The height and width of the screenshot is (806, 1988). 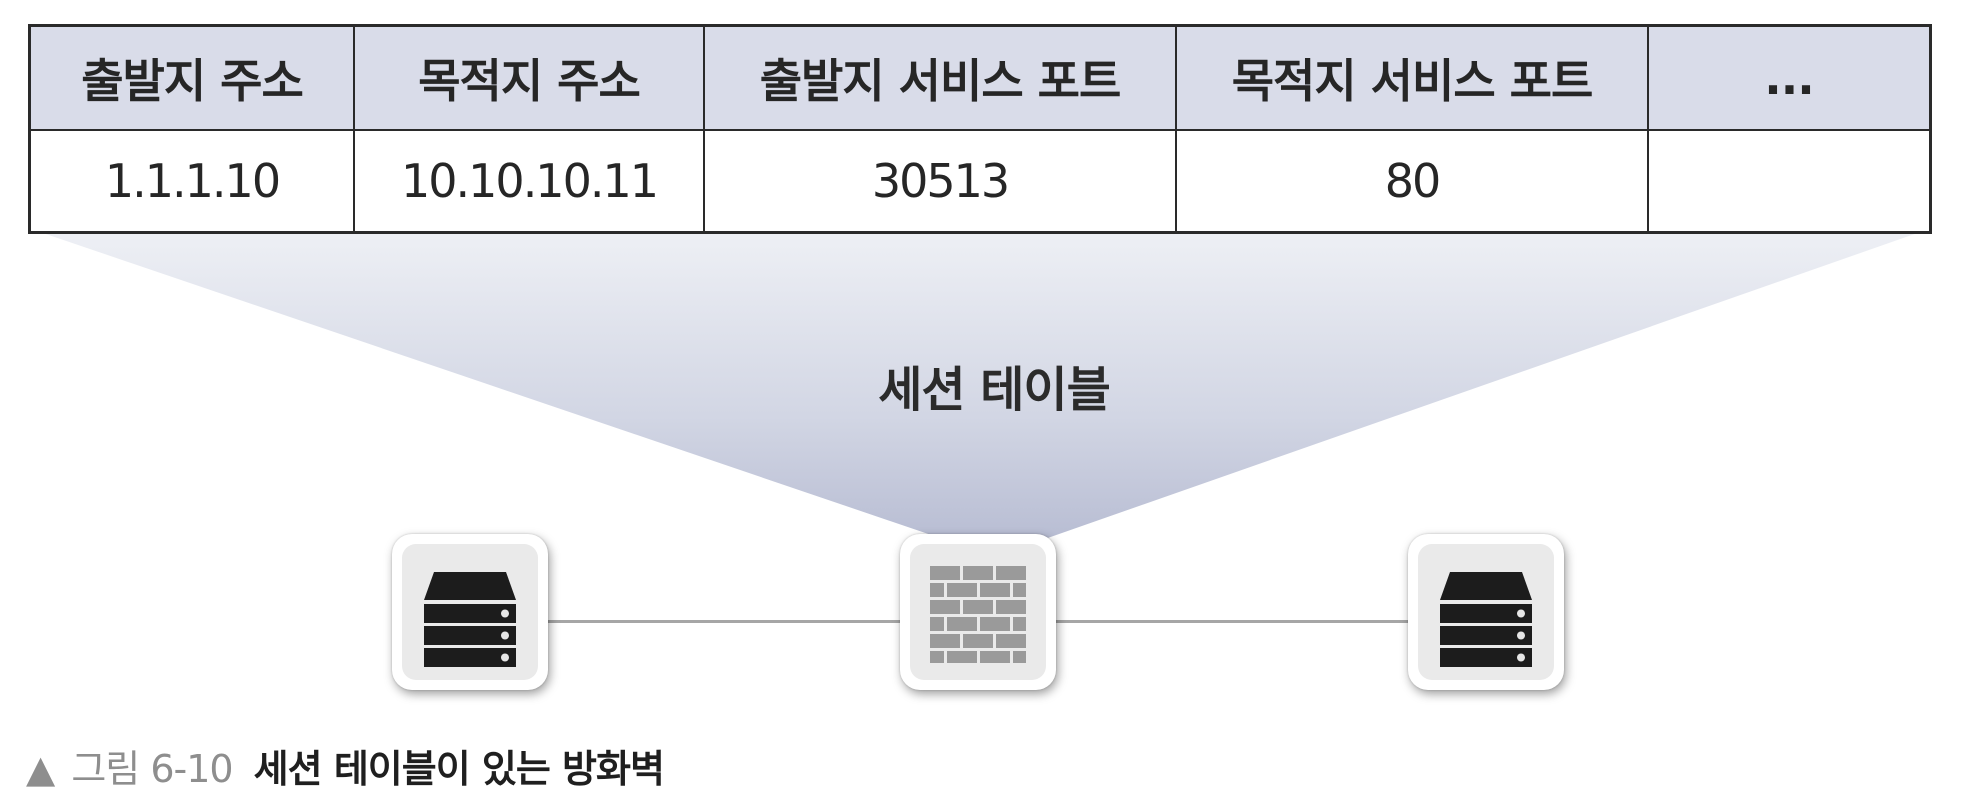 I want to click on server-node-right, so click(x=1486, y=612).